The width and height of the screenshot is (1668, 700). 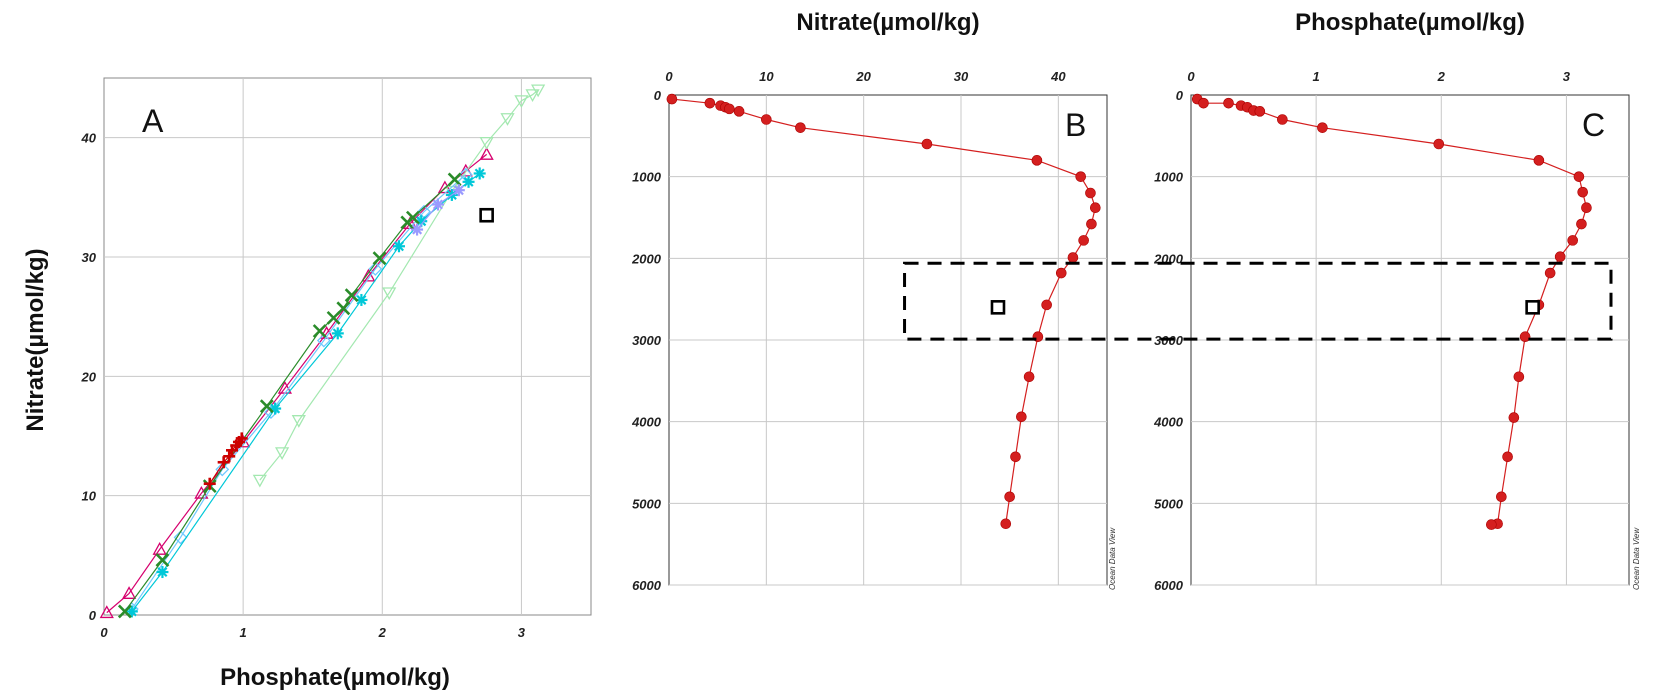 I want to click on panel-b-y-ticks: 0 1000 2000 3000 4000 5000 6000, so click(x=646, y=340).